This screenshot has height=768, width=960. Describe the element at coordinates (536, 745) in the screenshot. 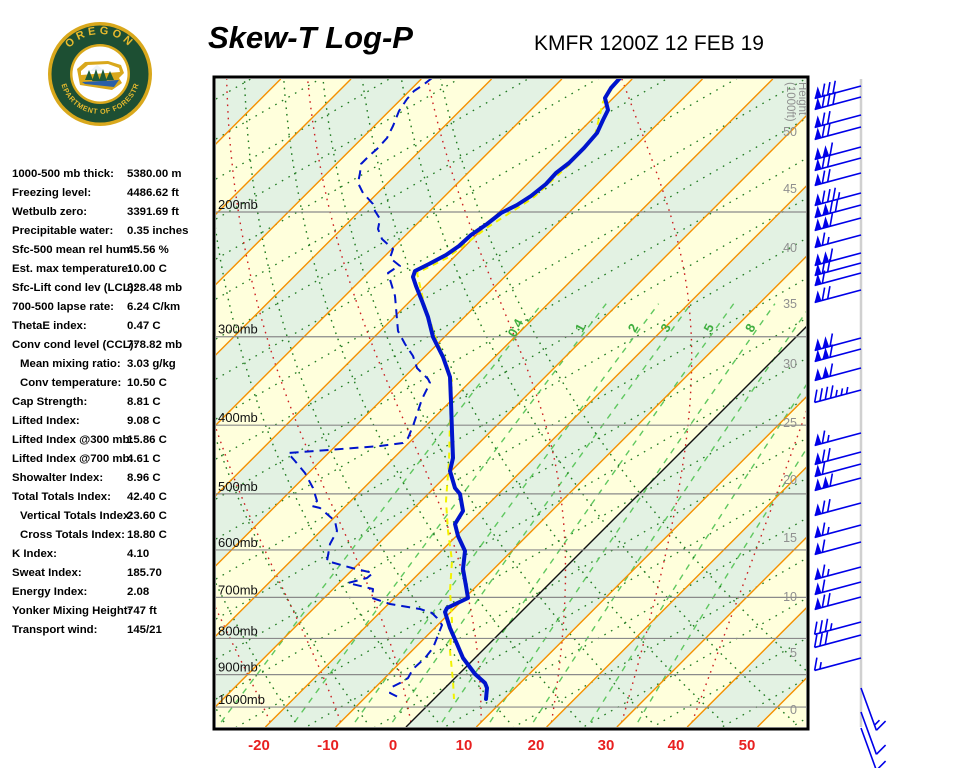

I see `temp-axis-label: 20` at that location.